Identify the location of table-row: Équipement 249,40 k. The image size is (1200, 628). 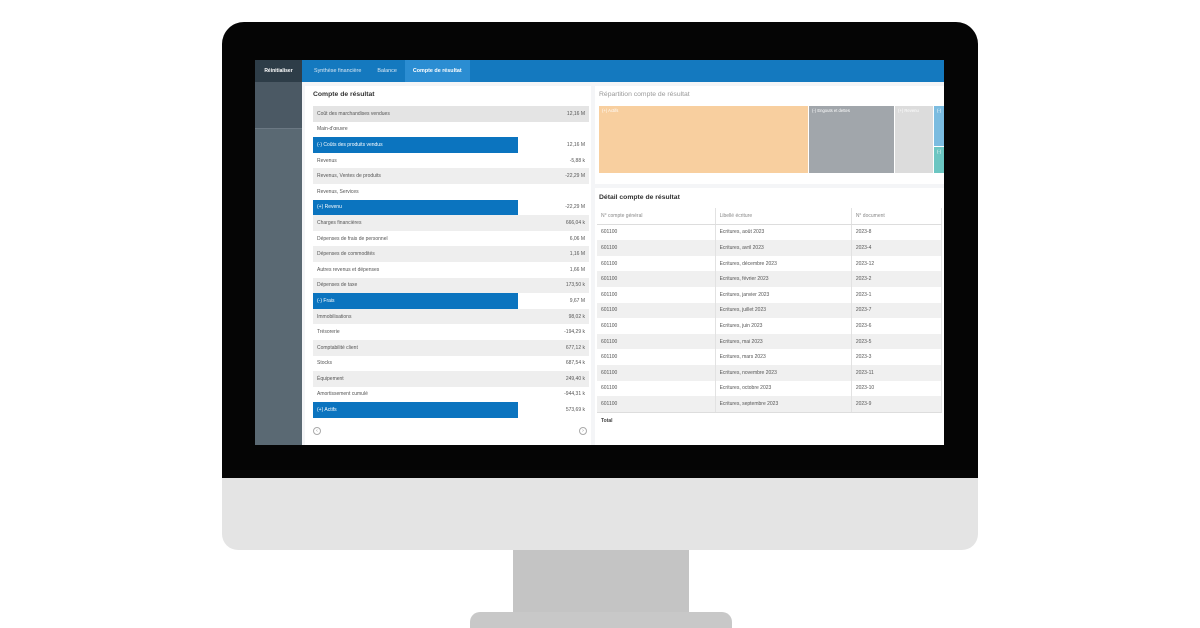
(451, 379).